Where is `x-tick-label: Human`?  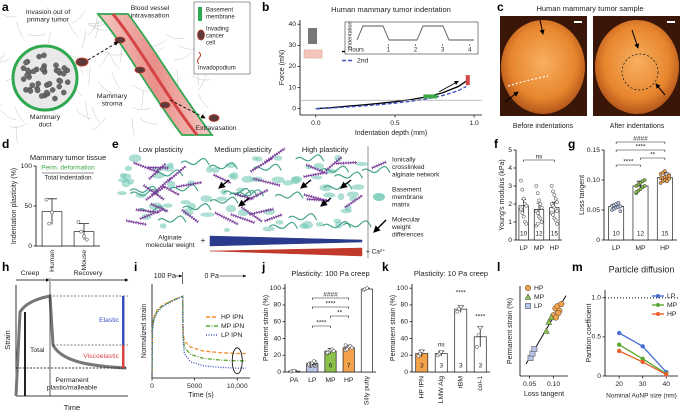
x-tick-label: Human is located at coordinates (52, 261).